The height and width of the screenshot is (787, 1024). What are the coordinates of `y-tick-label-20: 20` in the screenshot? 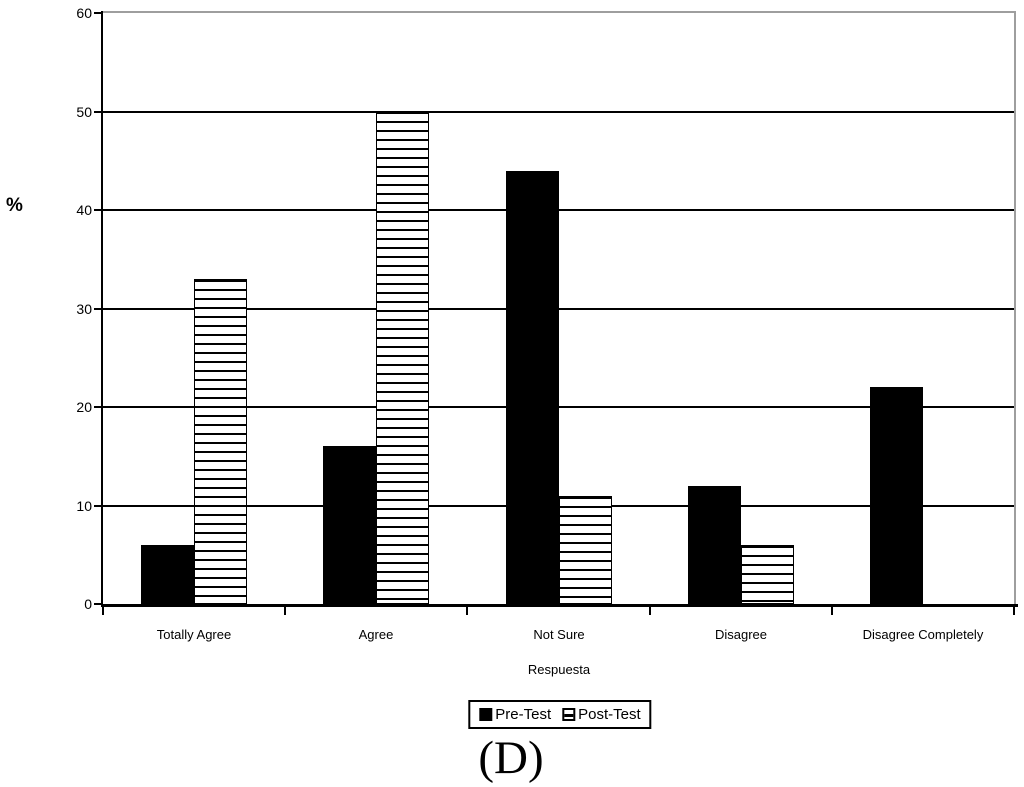 It's located at (84, 407).